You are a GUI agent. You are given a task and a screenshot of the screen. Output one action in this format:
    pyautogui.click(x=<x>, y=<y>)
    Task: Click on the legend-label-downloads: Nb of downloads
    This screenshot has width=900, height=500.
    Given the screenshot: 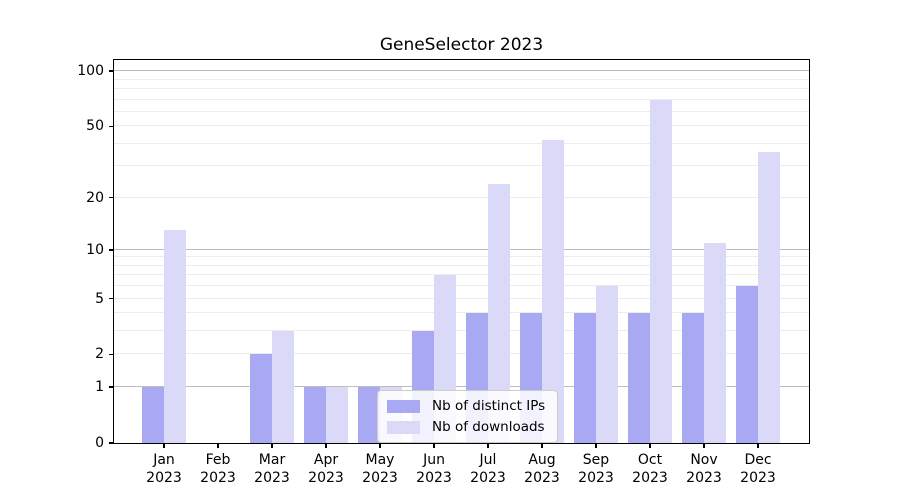 What is the action you would take?
    pyautogui.click(x=488, y=427)
    